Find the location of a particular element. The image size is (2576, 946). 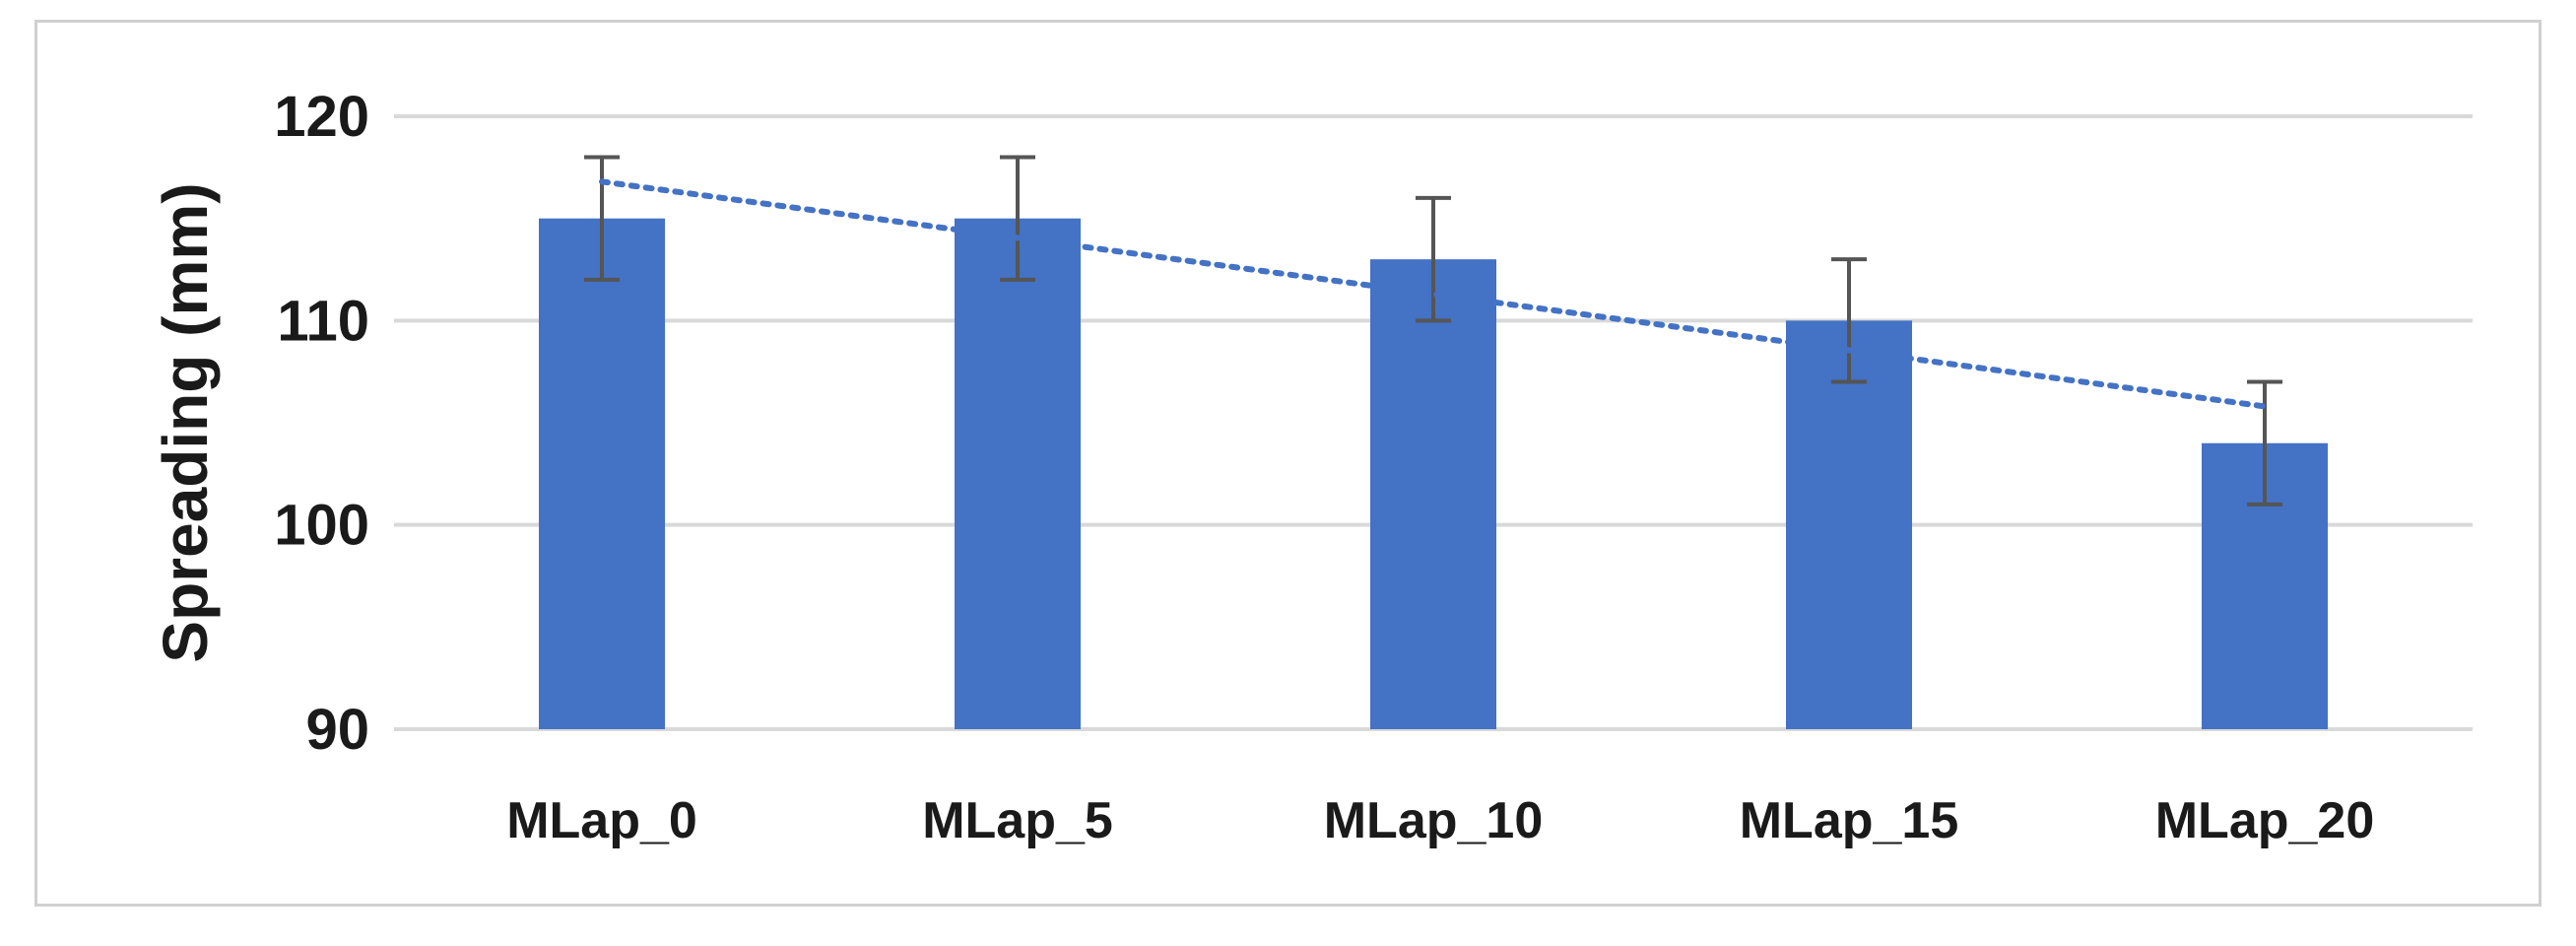

x-tick-label: MLap_20 is located at coordinates (2265, 820).